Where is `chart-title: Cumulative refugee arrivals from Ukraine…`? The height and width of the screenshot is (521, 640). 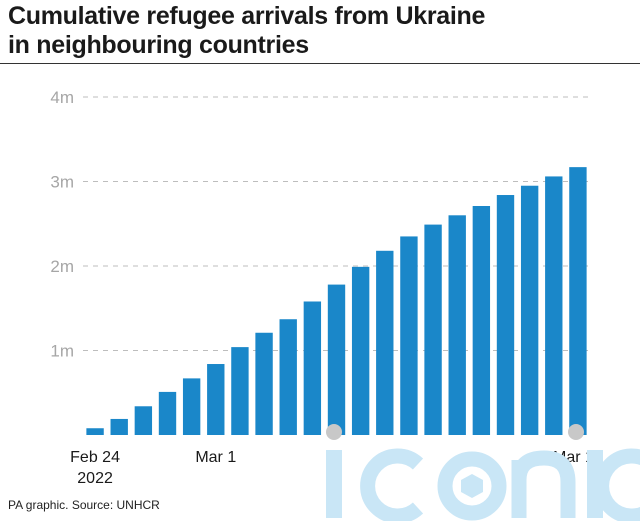
chart-title: Cumulative refugee arrivals from Ukraine… is located at coordinates (318, 31).